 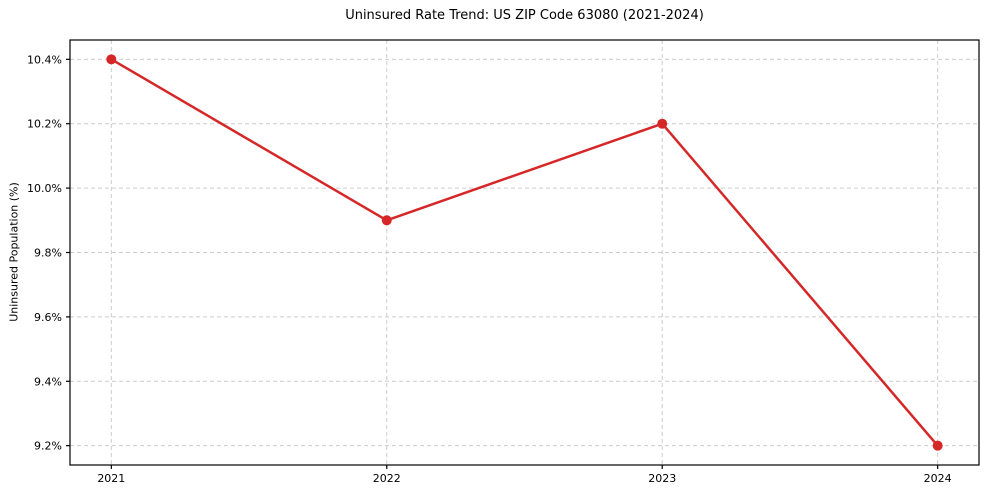 What do you see at coordinates (662, 123) in the screenshot?
I see `data-point-2023` at bounding box center [662, 123].